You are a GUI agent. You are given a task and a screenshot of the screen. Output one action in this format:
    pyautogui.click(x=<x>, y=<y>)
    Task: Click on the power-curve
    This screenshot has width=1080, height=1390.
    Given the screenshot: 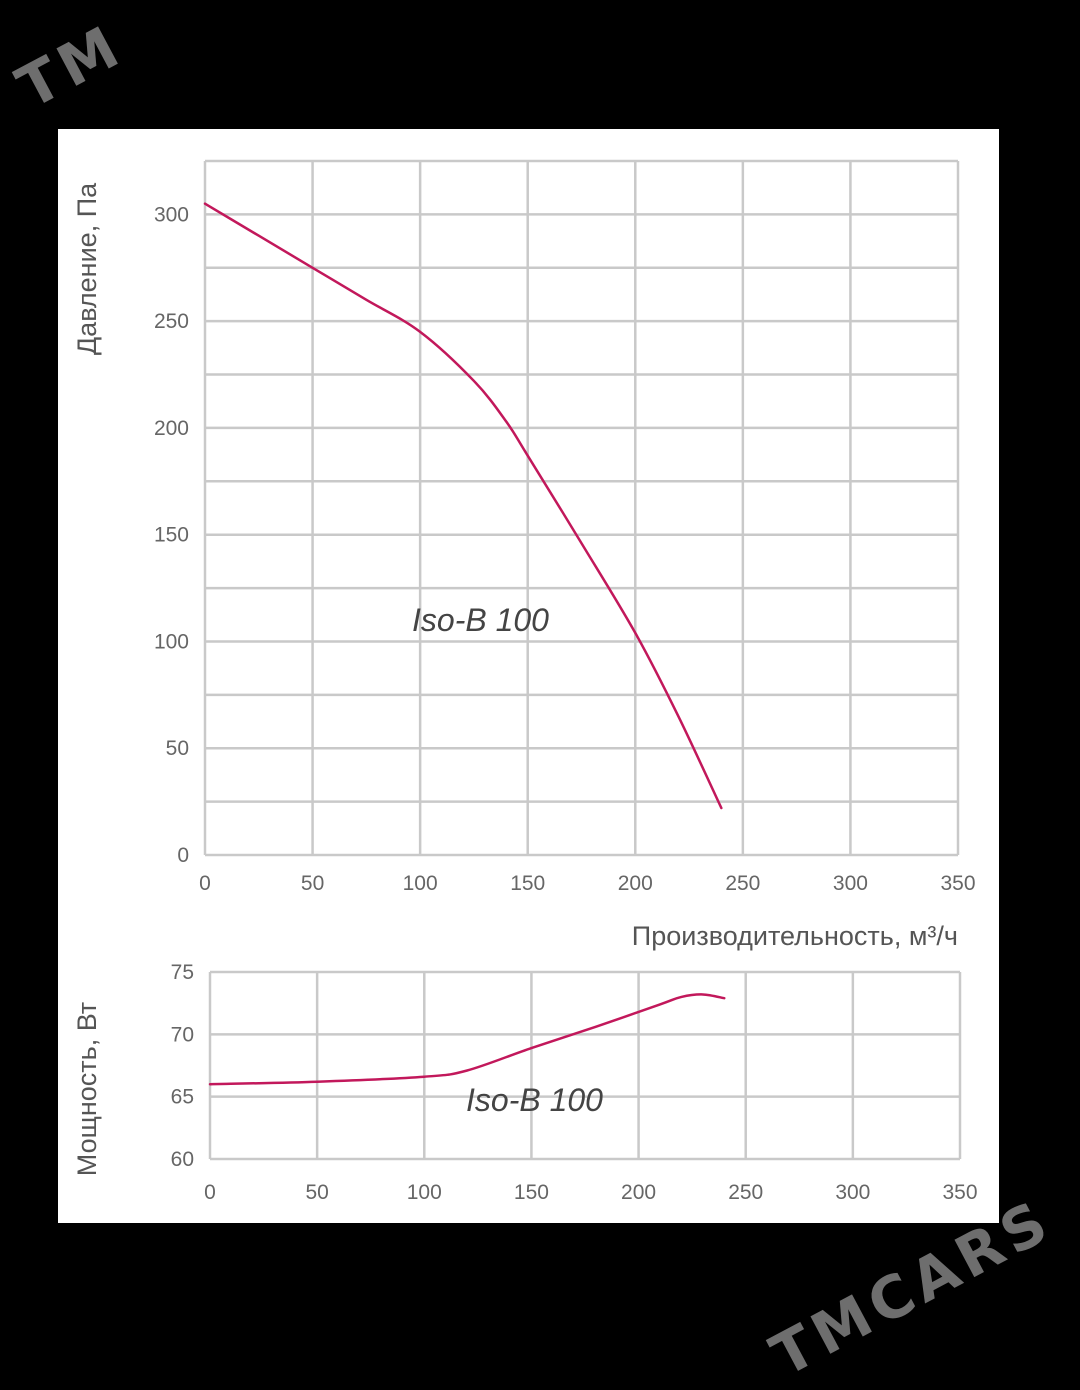 What is the action you would take?
    pyautogui.click(x=467, y=1039)
    